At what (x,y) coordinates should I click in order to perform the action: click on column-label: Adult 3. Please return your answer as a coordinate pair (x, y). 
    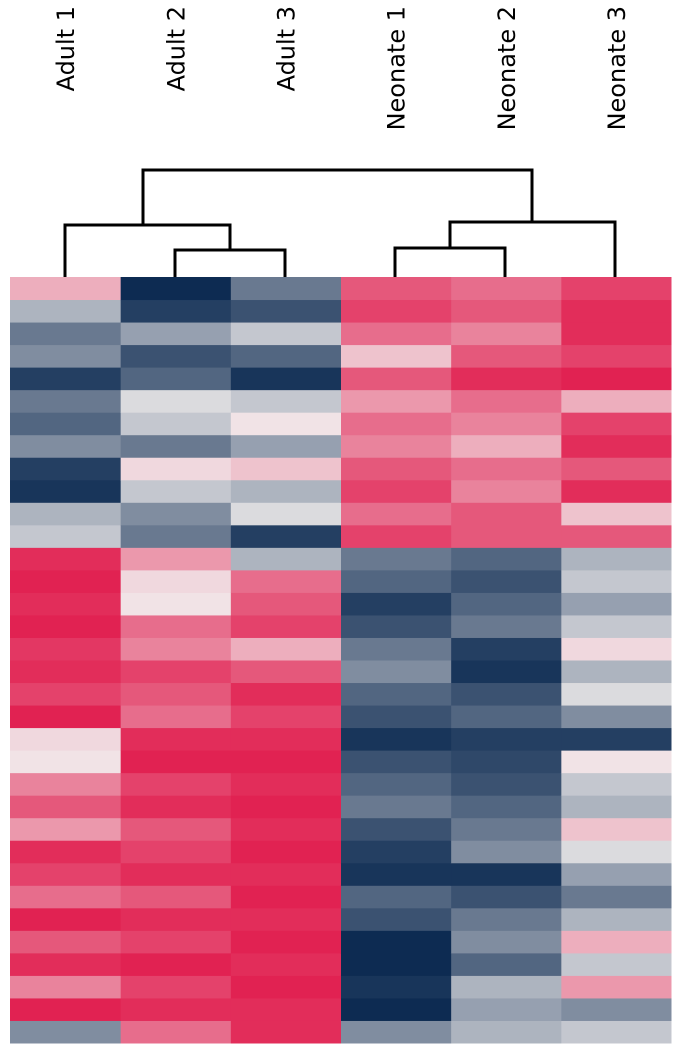
    Looking at the image, I should click on (286, 48).